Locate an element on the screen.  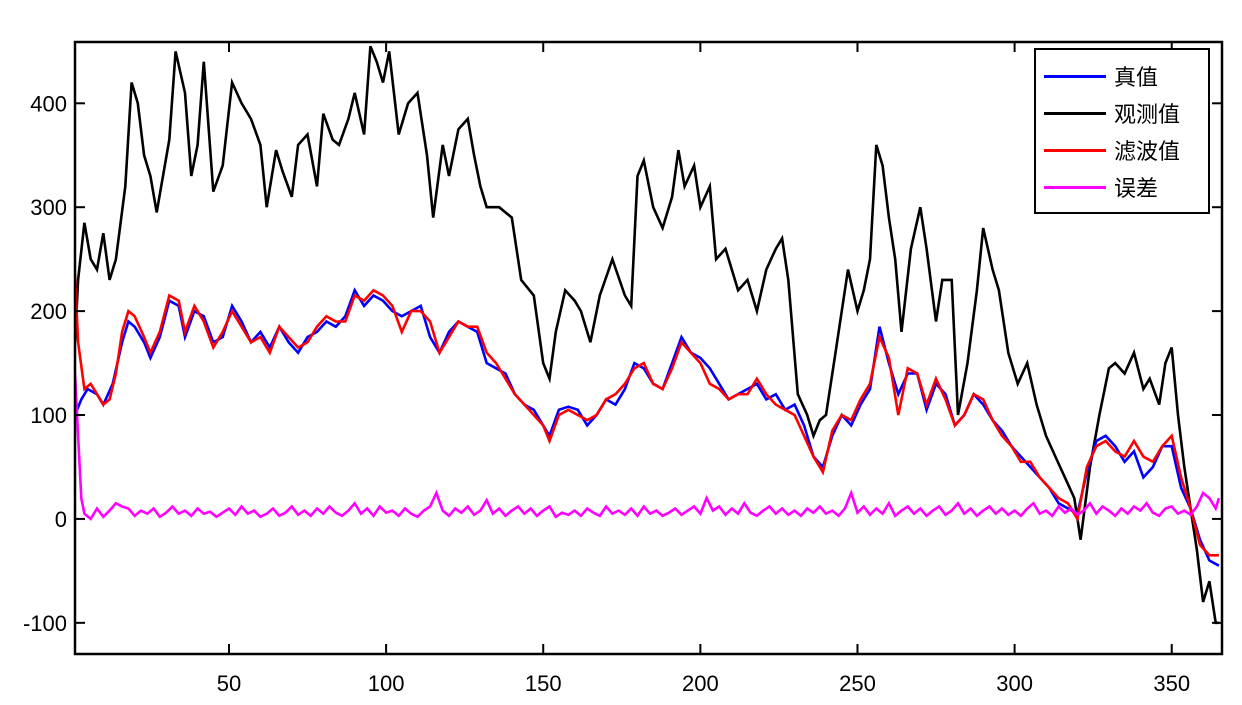
legend-item-filtered-value: 滤波值 is located at coordinates (1112, 150).